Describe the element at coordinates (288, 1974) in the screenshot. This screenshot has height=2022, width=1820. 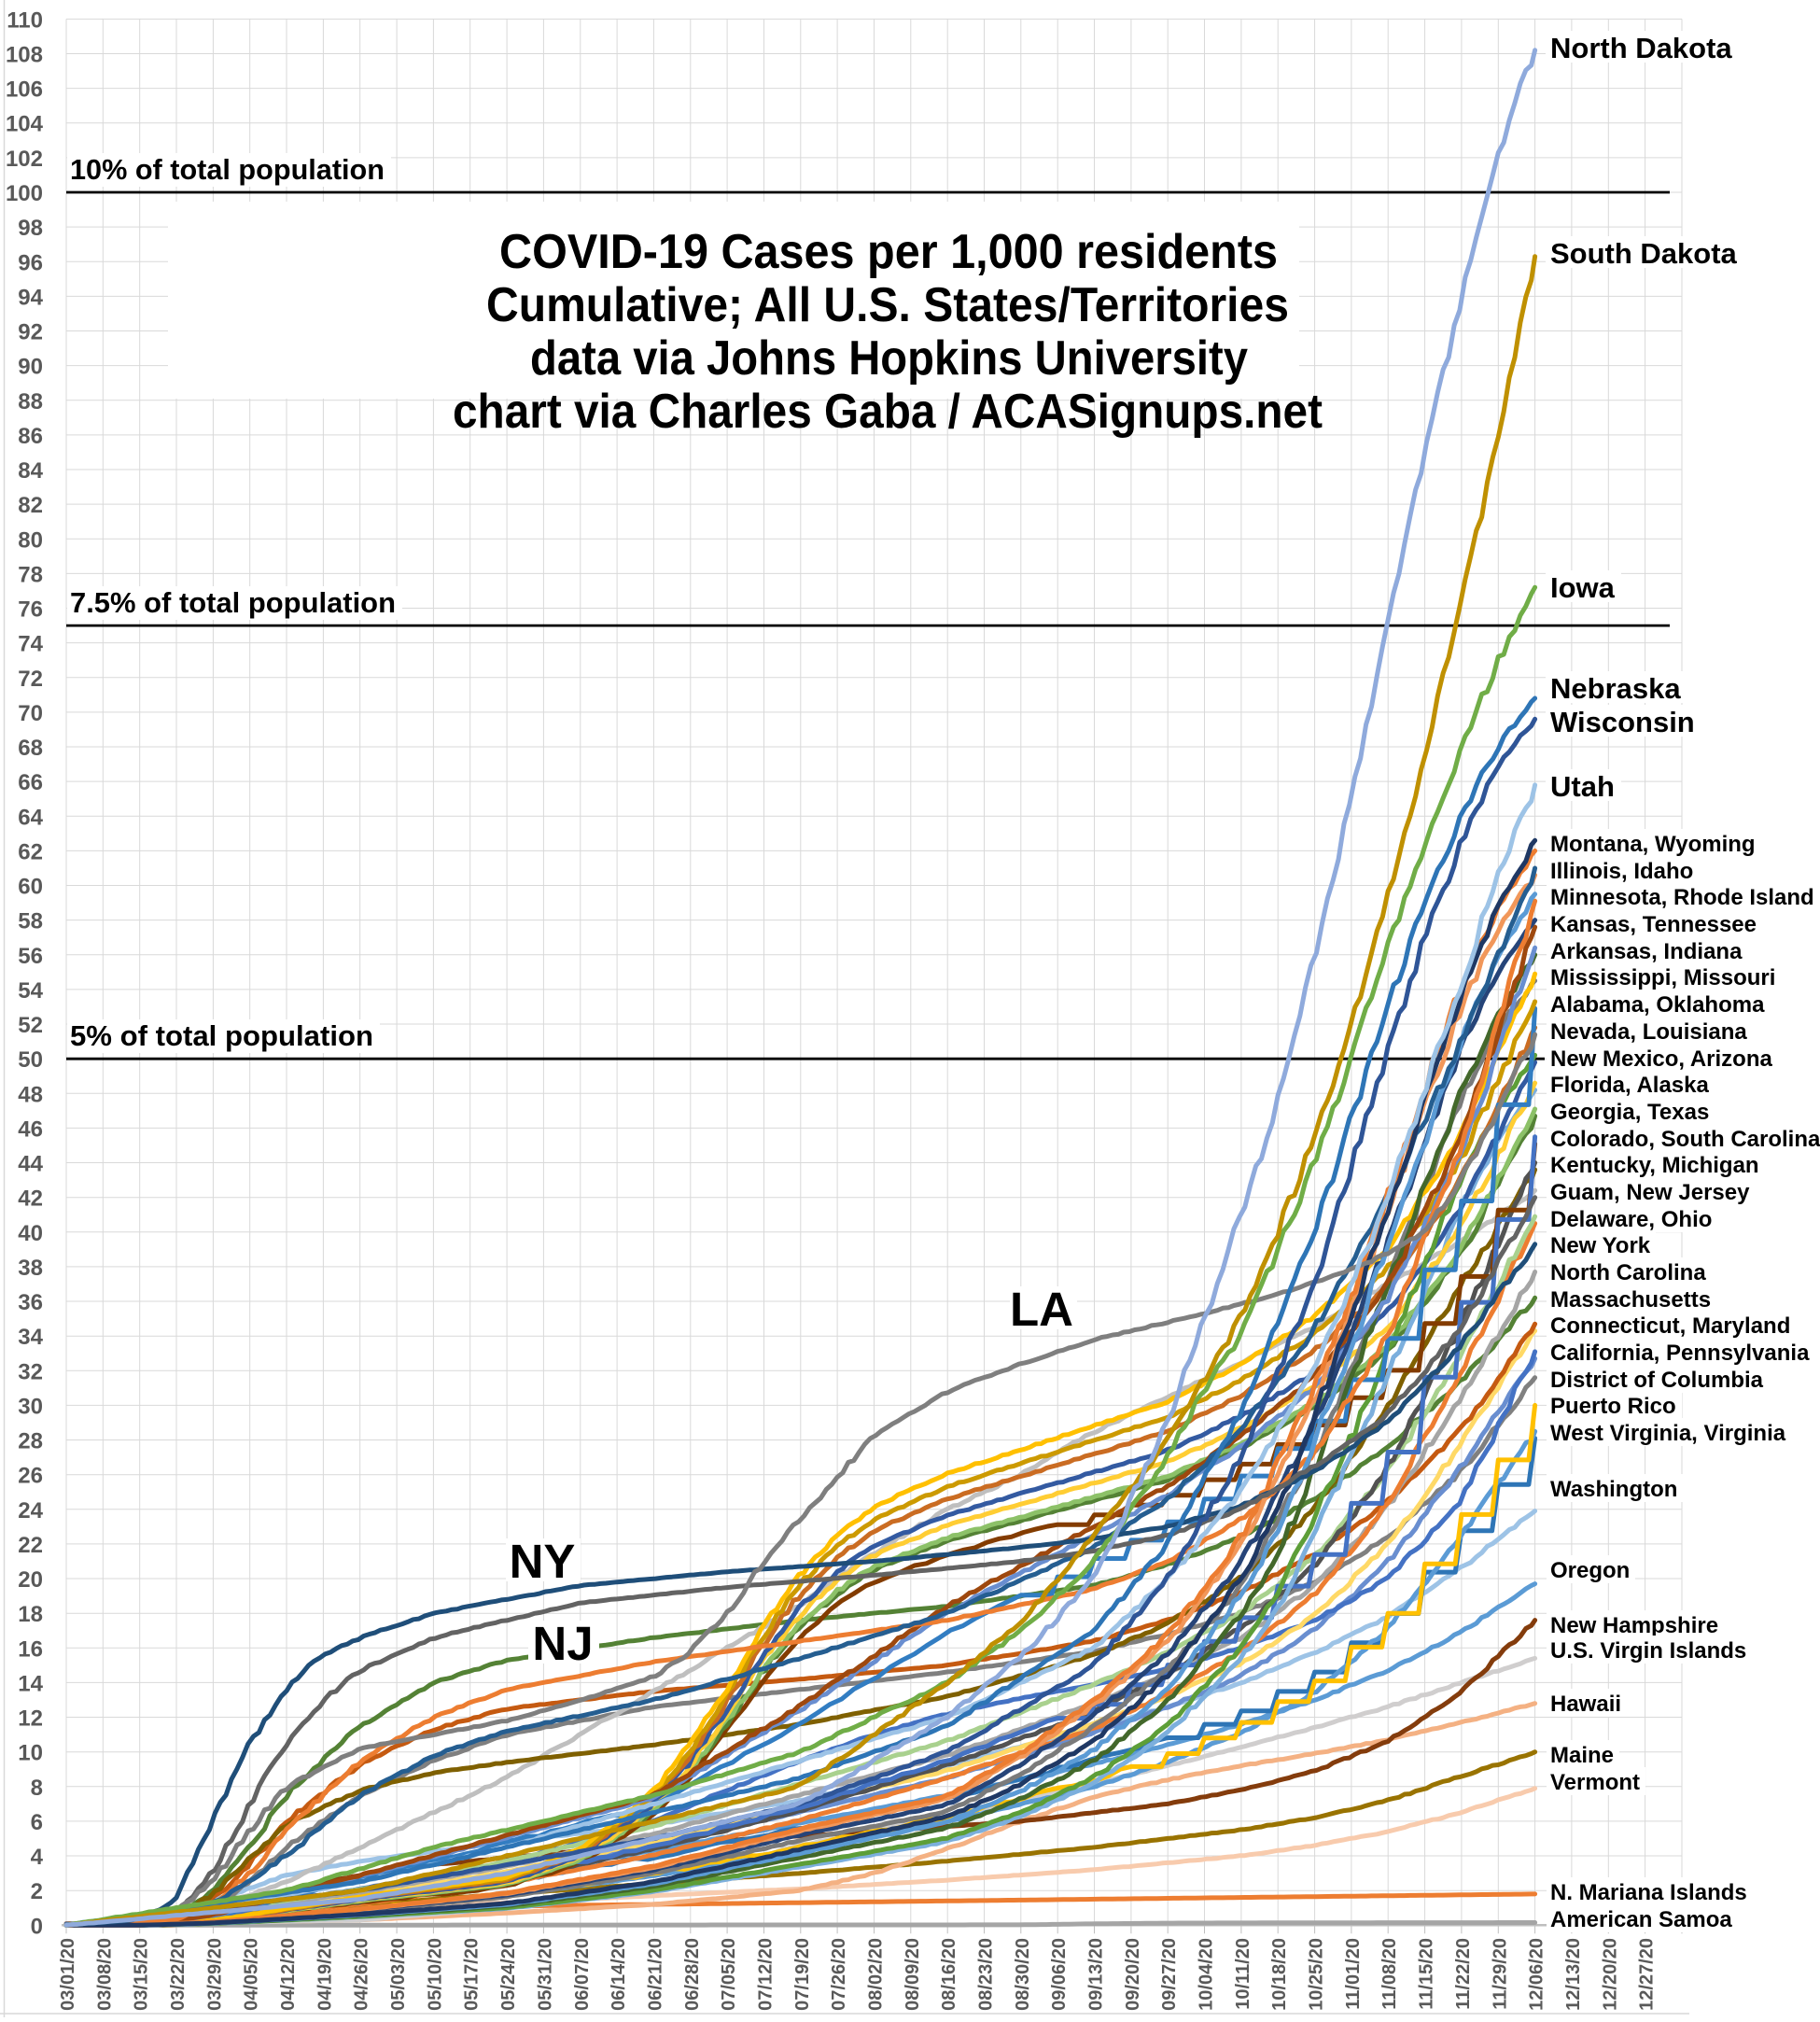
I see `svg-text: 04/12/20` at that location.